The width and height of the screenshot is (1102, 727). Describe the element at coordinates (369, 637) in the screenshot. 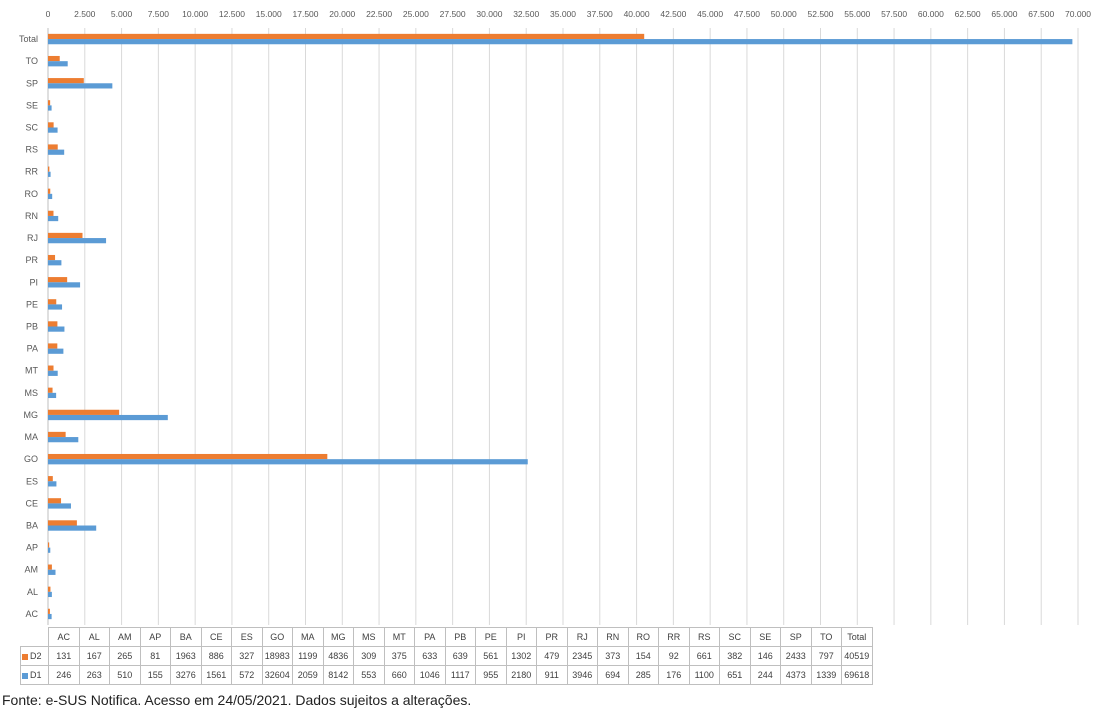

I see `table-header-cell: MS` at that location.